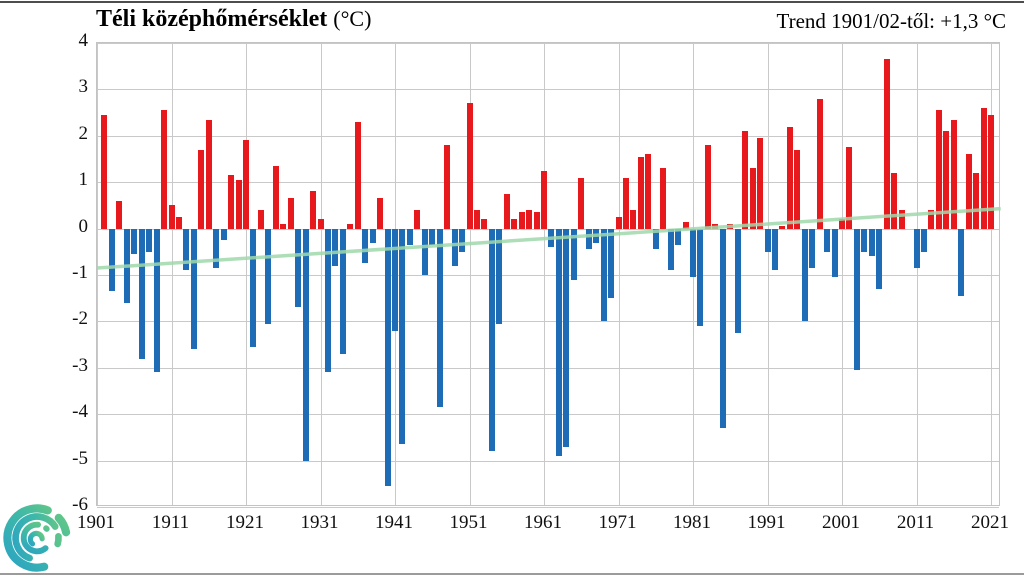 The width and height of the screenshot is (1024, 576). Describe the element at coordinates (864, 240) in the screenshot. I see `bar-2004` at that location.